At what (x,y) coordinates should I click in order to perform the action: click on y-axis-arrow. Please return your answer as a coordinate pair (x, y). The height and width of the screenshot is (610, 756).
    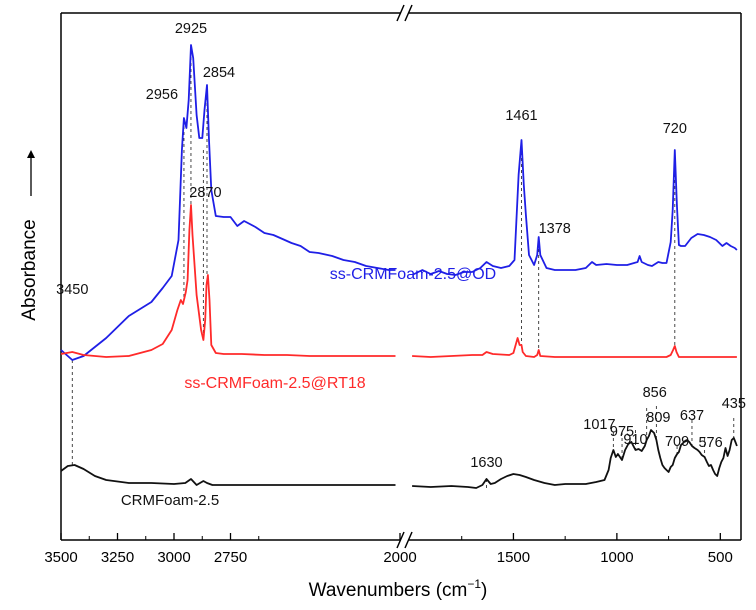
    Looking at the image, I should click on (31, 173).